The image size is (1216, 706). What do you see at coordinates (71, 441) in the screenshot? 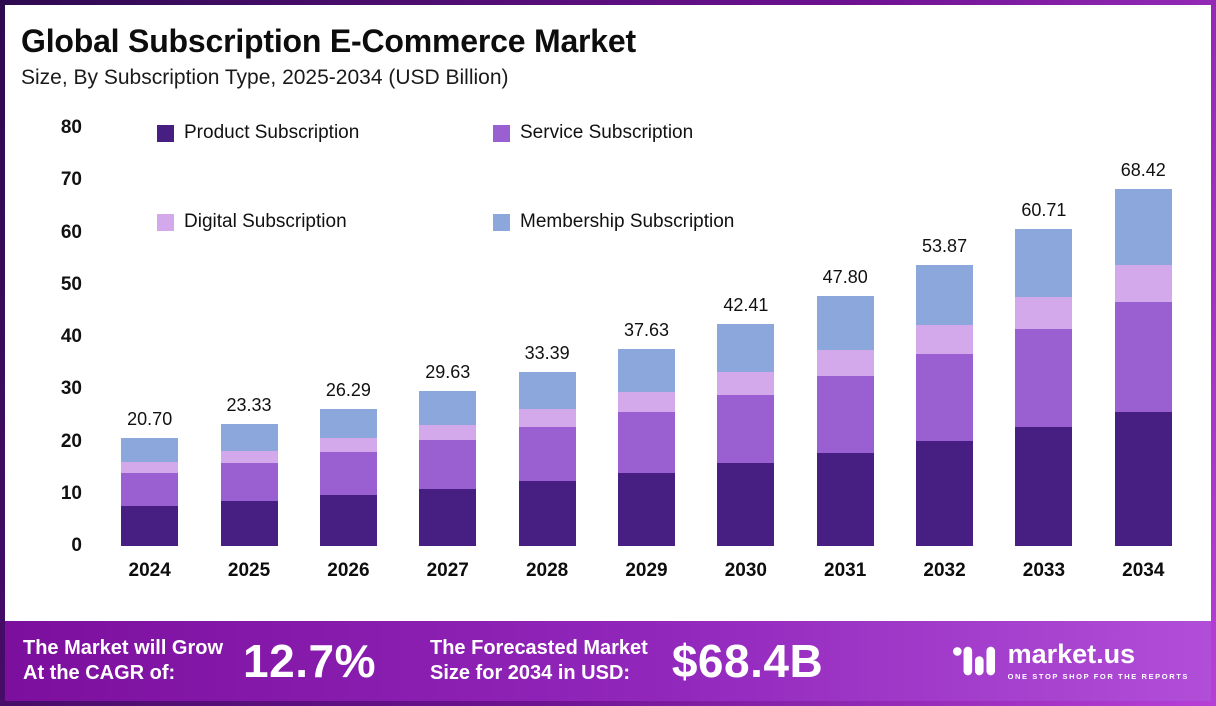
I see `y-tick-label: 20` at bounding box center [71, 441].